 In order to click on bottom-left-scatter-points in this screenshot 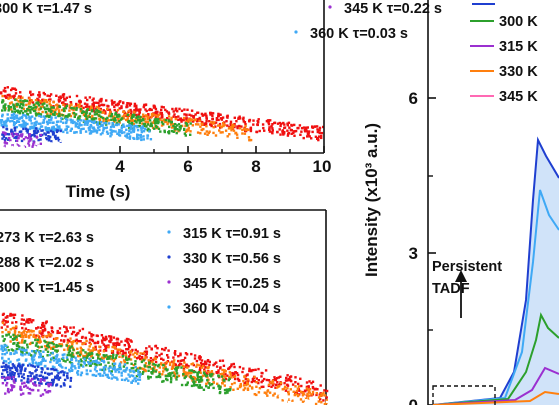, I will do `click(164, 359)`.